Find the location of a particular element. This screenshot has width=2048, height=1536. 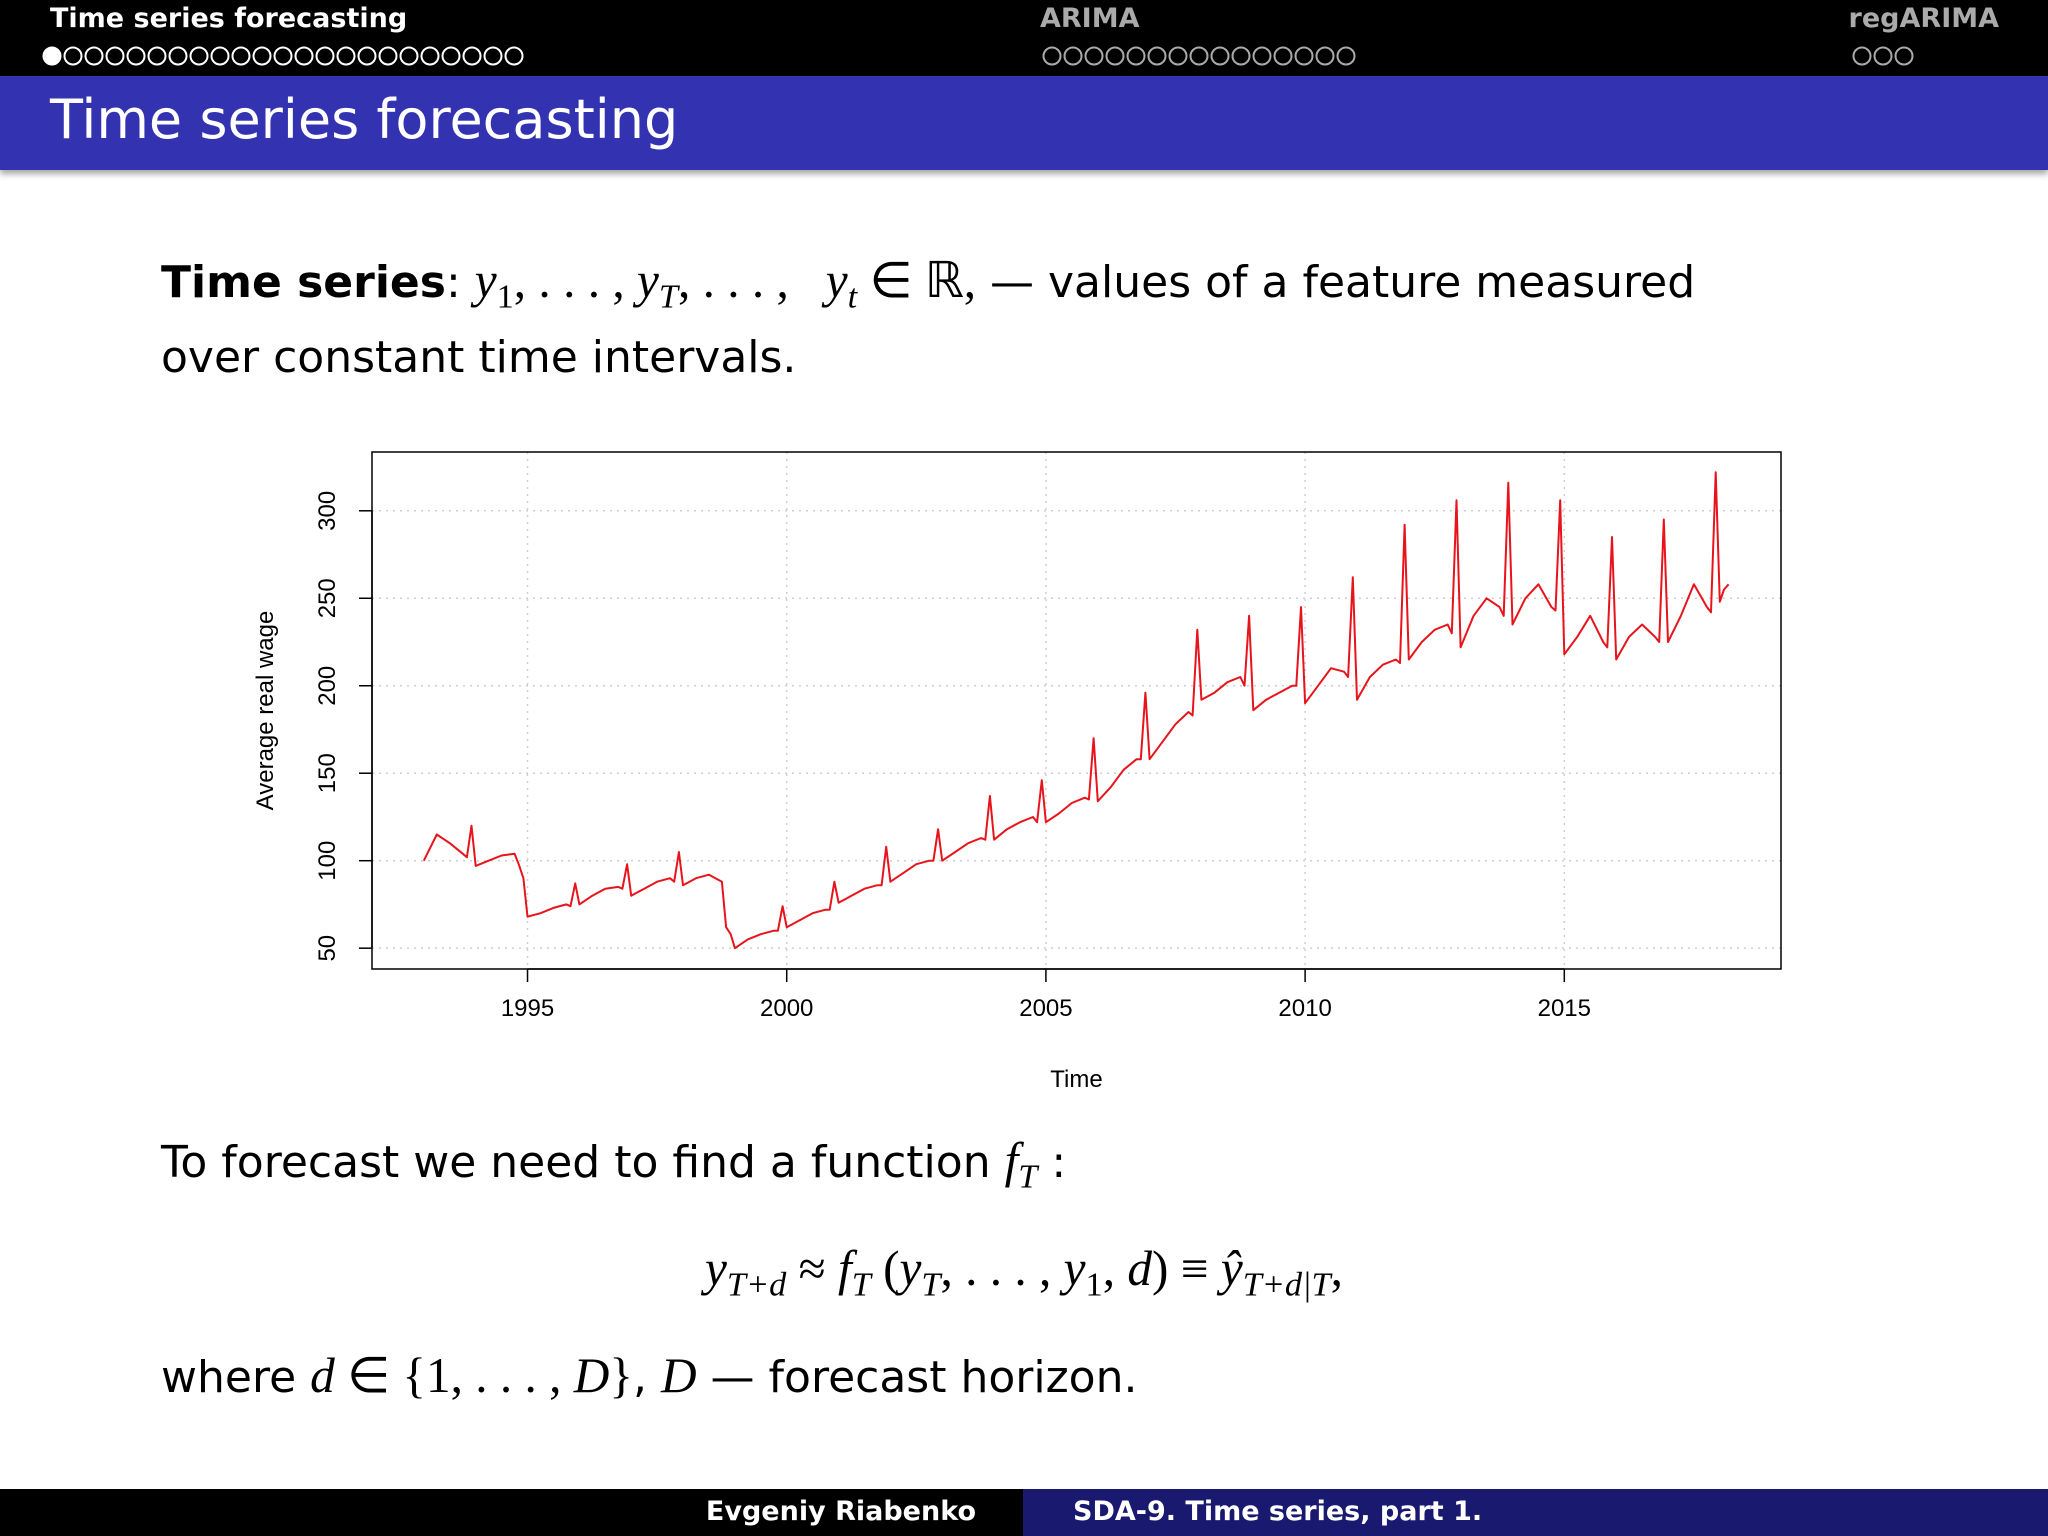

x-tick-label: 2005 is located at coordinates (1045, 1008).